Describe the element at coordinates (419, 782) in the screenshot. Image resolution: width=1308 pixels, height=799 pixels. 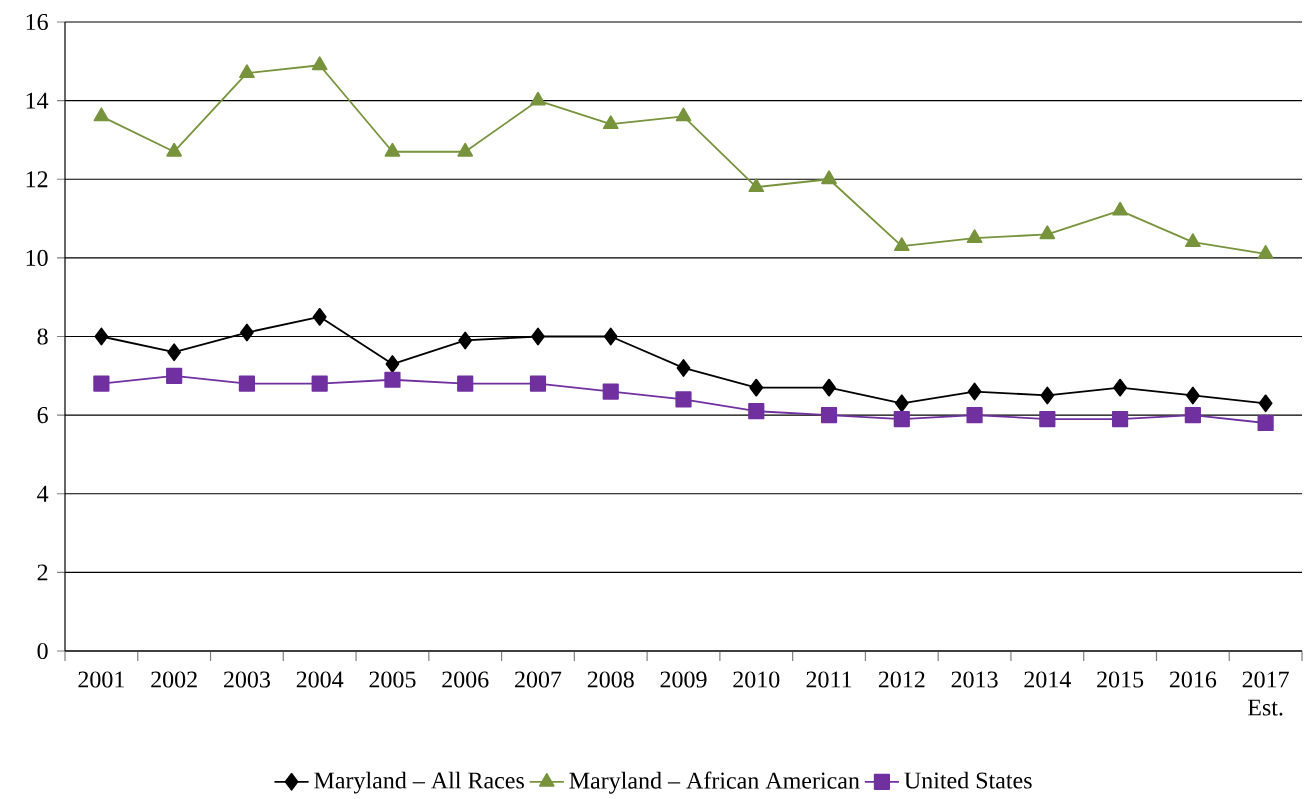
I see `legend-label: Maryland – All Races` at that location.